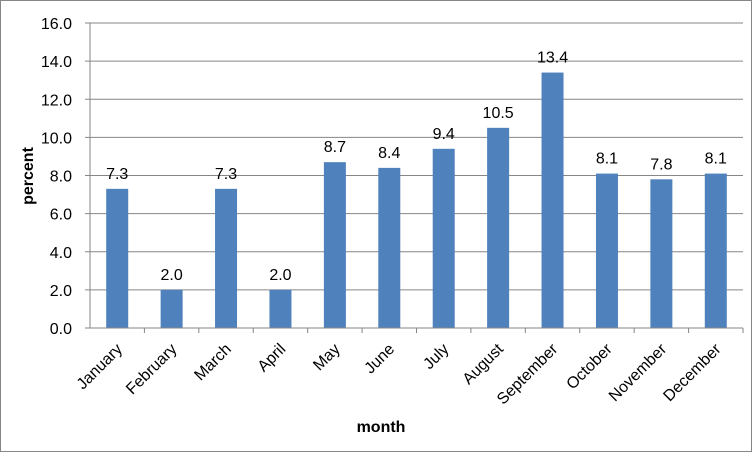  I want to click on bar-may, so click(334, 245).